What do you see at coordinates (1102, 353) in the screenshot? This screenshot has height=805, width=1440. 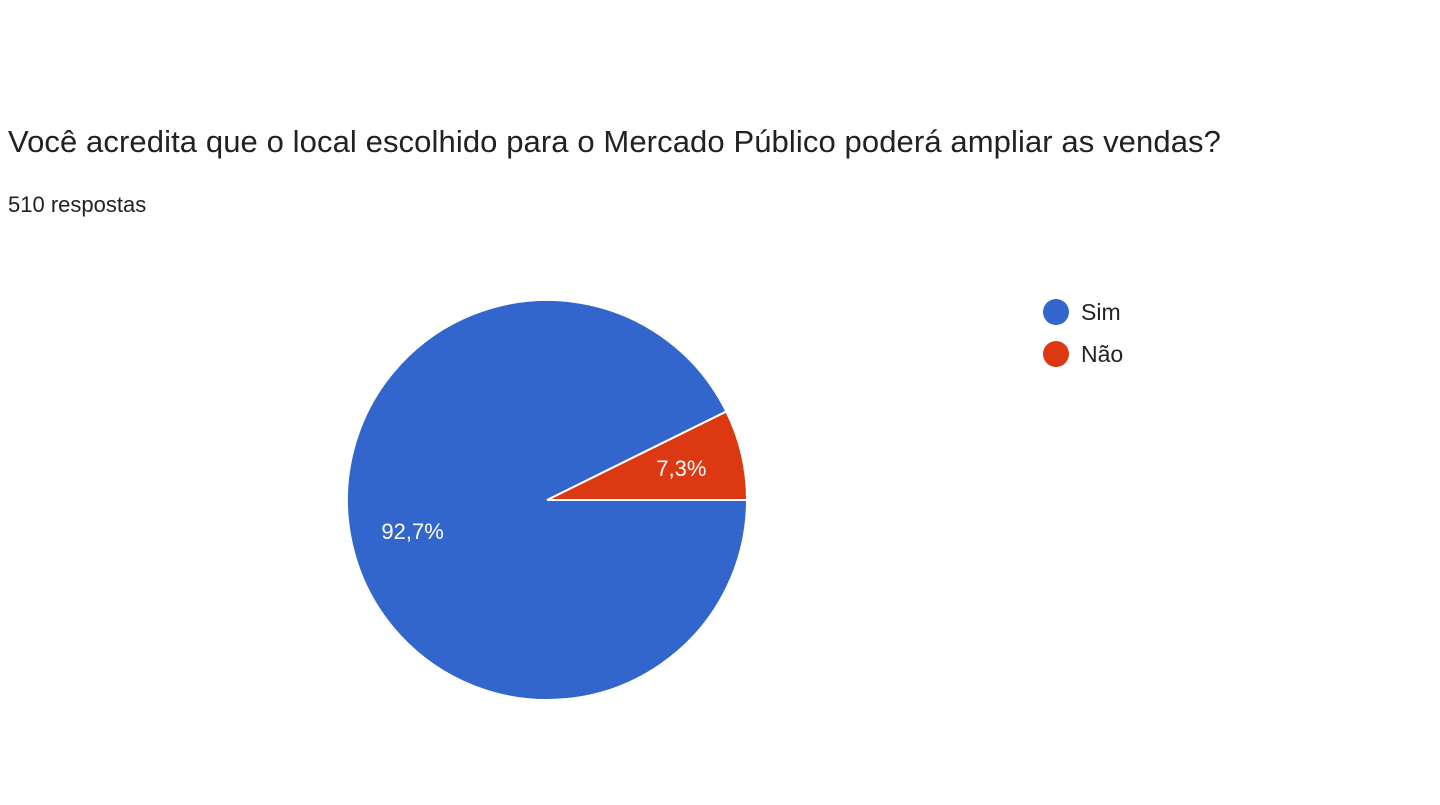 I see `legend-label-nao: Não` at bounding box center [1102, 353].